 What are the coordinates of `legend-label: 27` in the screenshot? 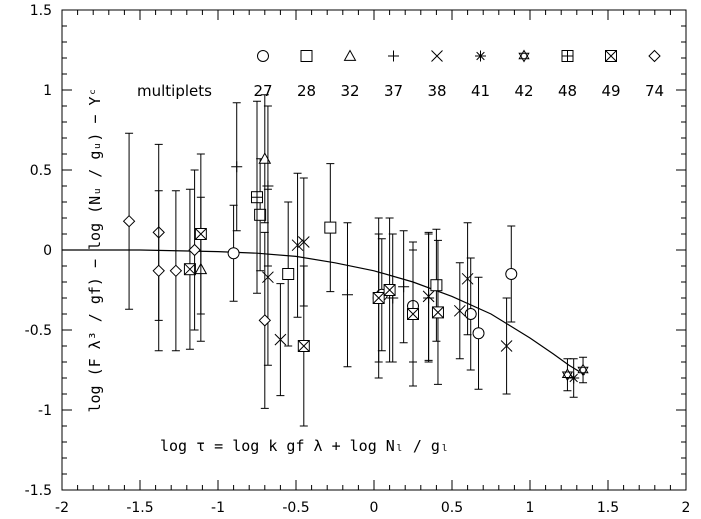 It's located at (262, 91).